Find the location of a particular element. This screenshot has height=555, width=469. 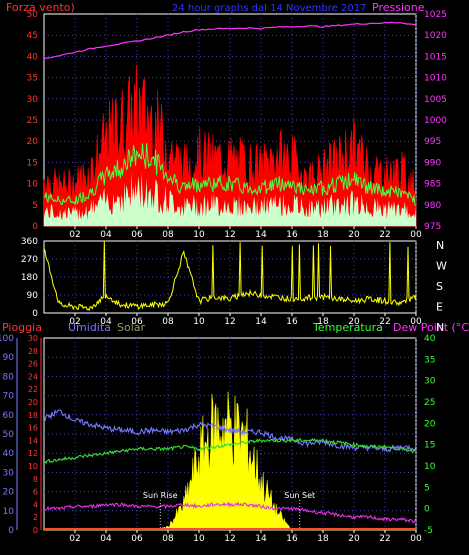

wind-ytick-label: 15 is located at coordinates (32, 163).